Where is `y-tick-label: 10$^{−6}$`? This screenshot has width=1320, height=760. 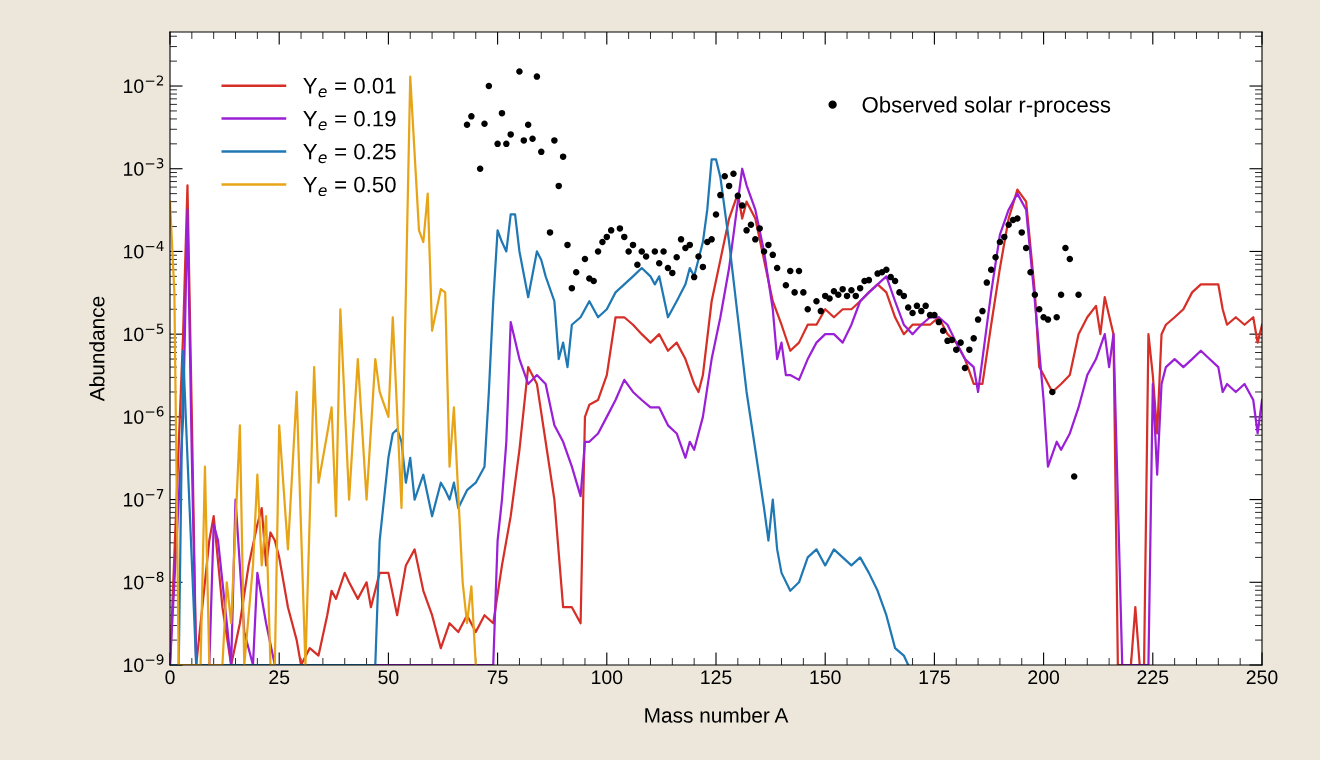 y-tick-label: 10$^{−6}$ is located at coordinates (144, 415).